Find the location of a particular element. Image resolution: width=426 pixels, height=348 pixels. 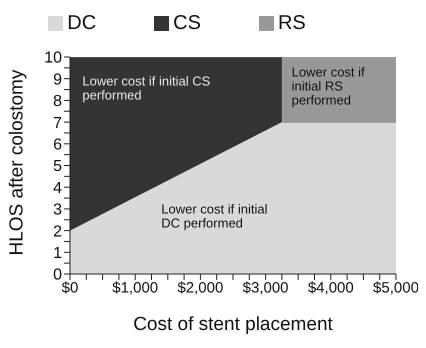

y-tick-label: 9 is located at coordinates (57, 79).